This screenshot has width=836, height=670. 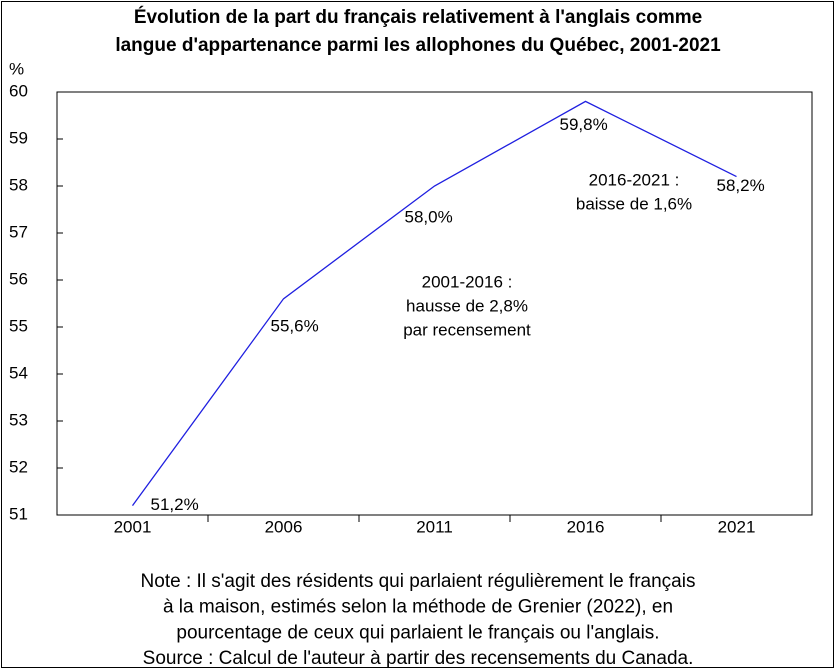 I want to click on x-tick-label: 2001, so click(x=133, y=526).